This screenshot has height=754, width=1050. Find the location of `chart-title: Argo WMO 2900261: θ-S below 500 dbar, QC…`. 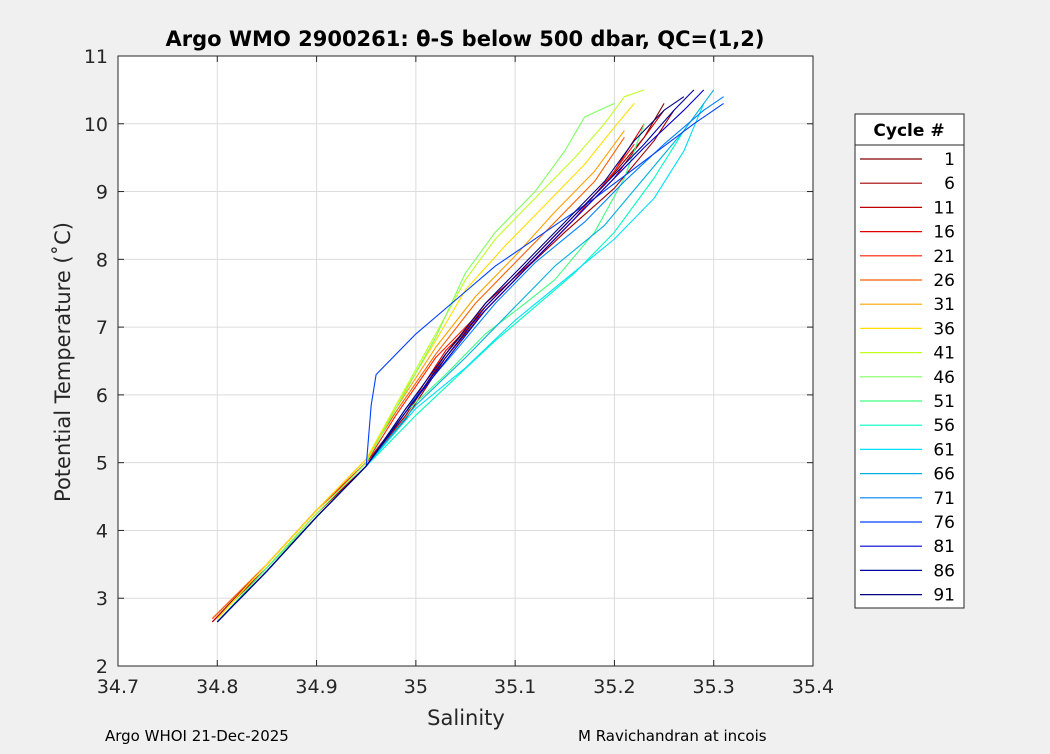

chart-title: Argo WMO 2900261: θ-S below 500 dbar, QC… is located at coordinates (465, 39).